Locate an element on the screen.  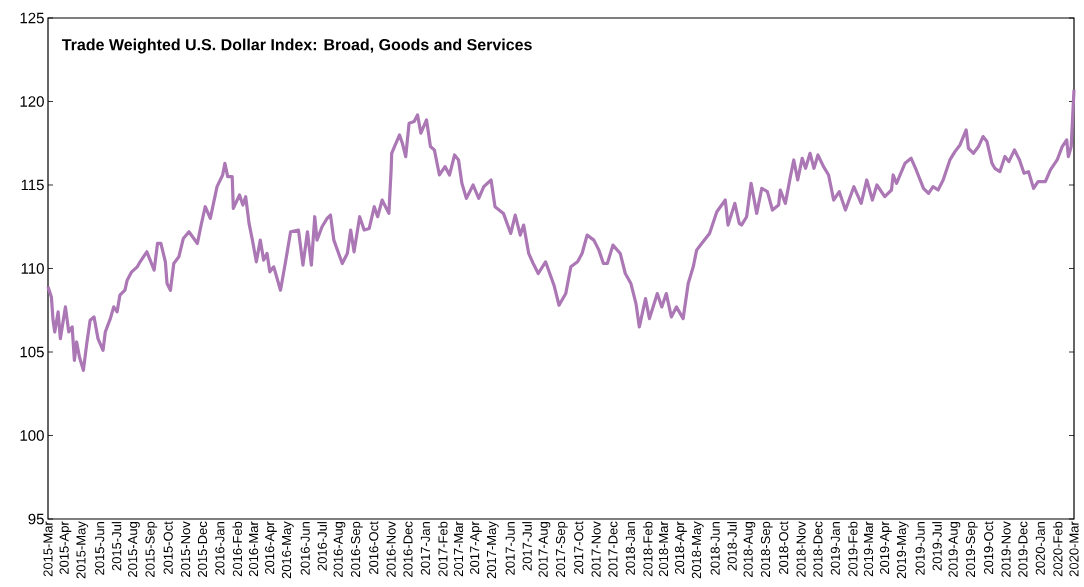
x-tick-label: 2016-Dec is located at coordinates (408, 549).